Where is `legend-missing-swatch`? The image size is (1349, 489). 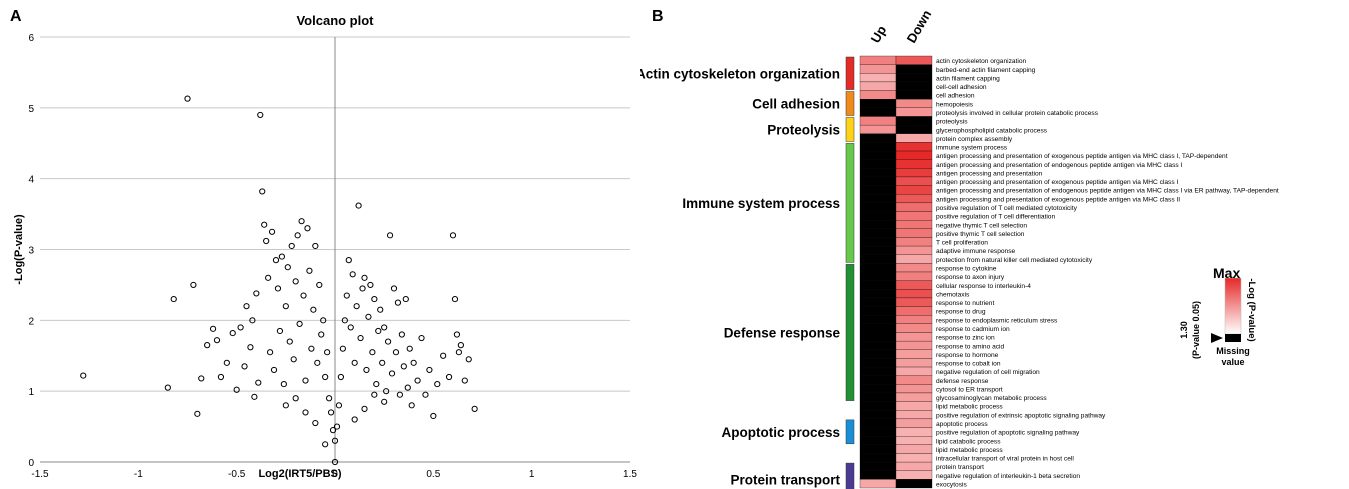 legend-missing-swatch is located at coordinates (1233, 338).